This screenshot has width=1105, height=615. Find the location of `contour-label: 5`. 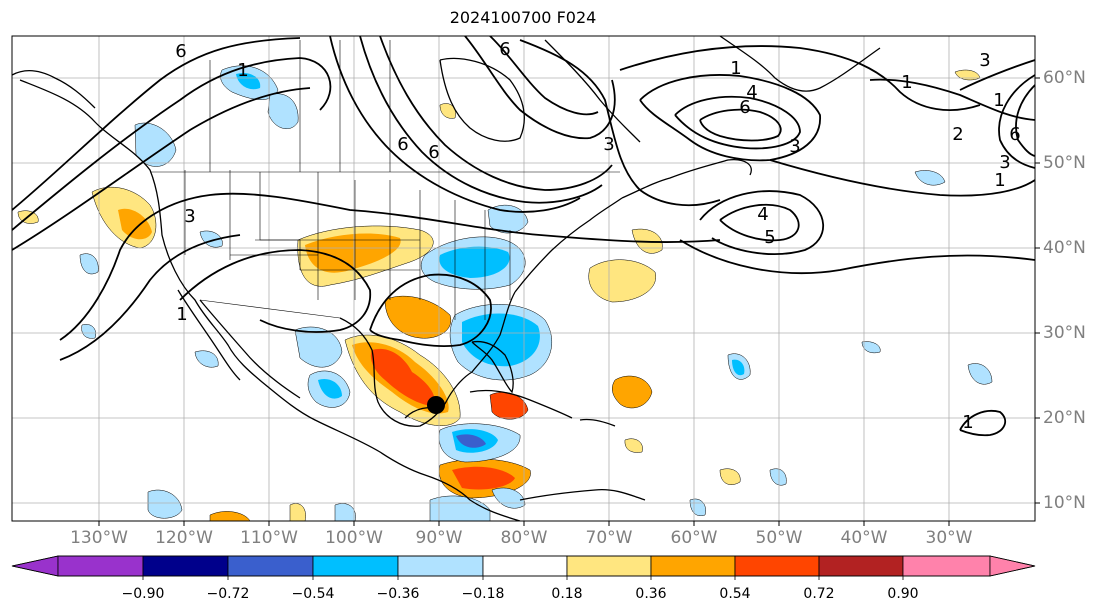

contour-label: 5 is located at coordinates (769, 237).